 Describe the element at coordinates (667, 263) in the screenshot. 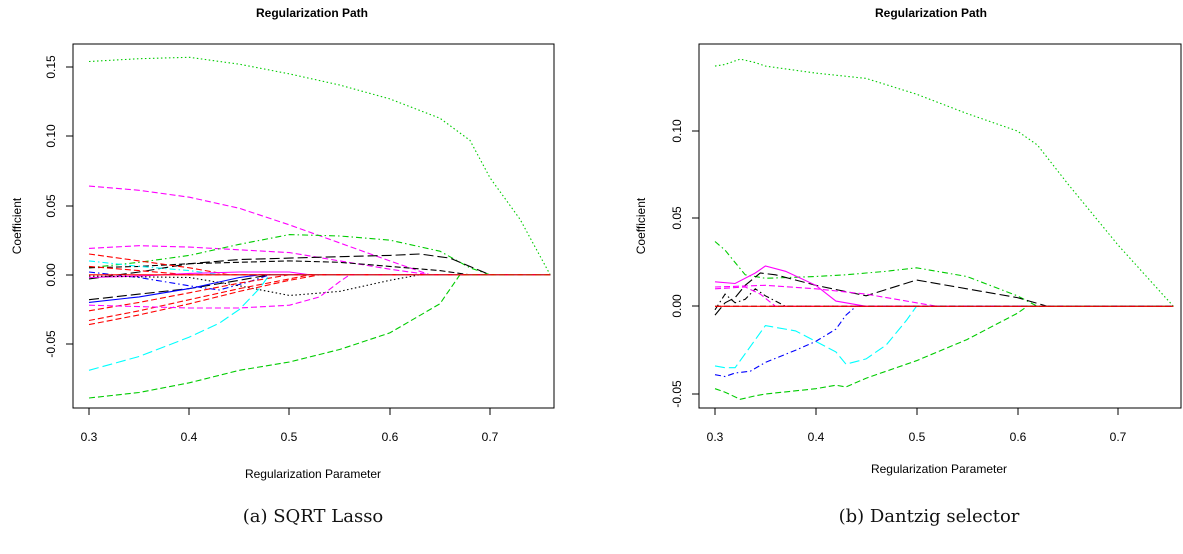

I see `y-axis: -0.05 0.00 0.05 0.10 Coefficient` at that location.